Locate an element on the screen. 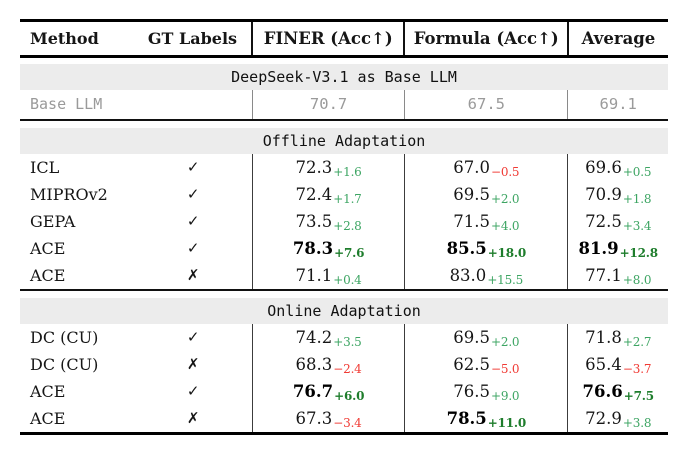  finer-cell: 73.5 +2.8 is located at coordinates (327, 221).